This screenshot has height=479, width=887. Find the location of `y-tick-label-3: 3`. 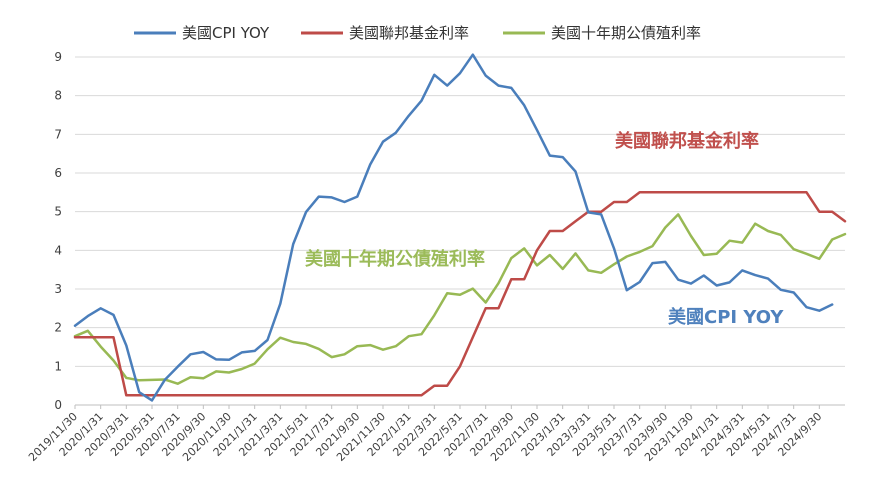

y-tick-label-3: 3 is located at coordinates (58, 289).